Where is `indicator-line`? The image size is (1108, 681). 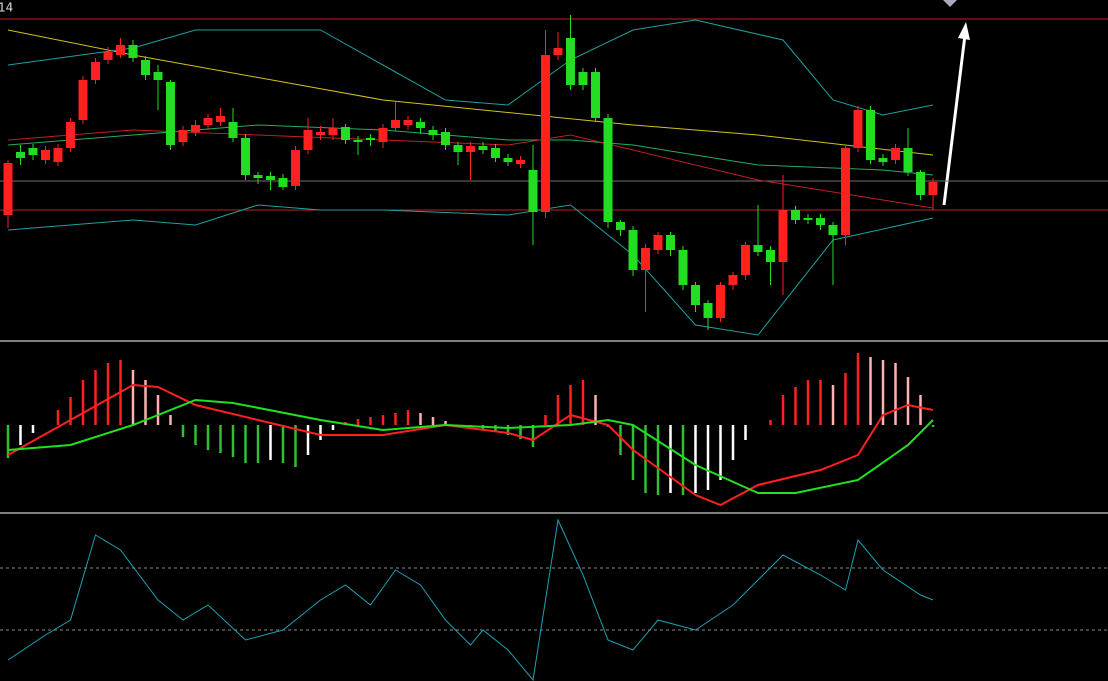 indicator-line is located at coordinates (470, 446).